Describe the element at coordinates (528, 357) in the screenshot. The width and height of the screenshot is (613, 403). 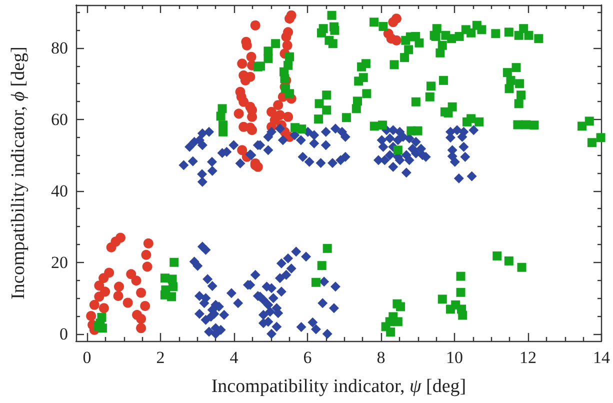
I see `x-tick-label: 12` at that location.